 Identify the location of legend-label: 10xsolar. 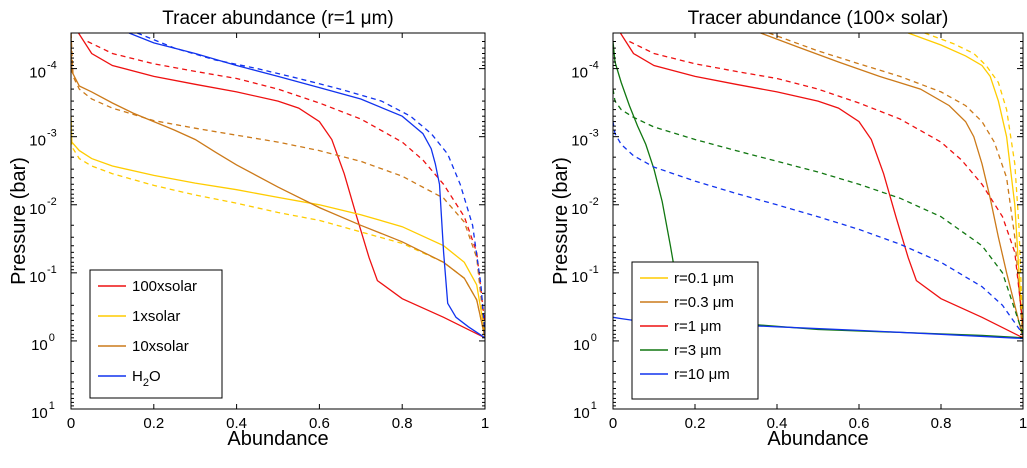
(160, 346).